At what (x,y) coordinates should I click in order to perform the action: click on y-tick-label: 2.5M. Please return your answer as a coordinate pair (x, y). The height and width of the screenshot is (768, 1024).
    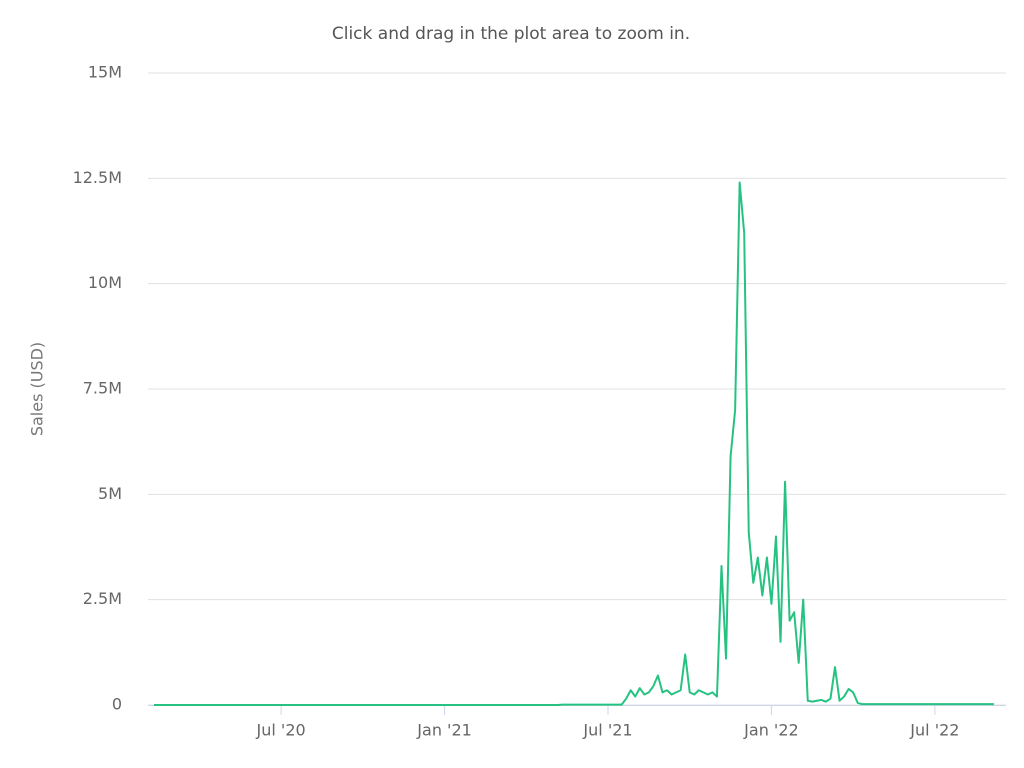
    Looking at the image, I should click on (102, 598).